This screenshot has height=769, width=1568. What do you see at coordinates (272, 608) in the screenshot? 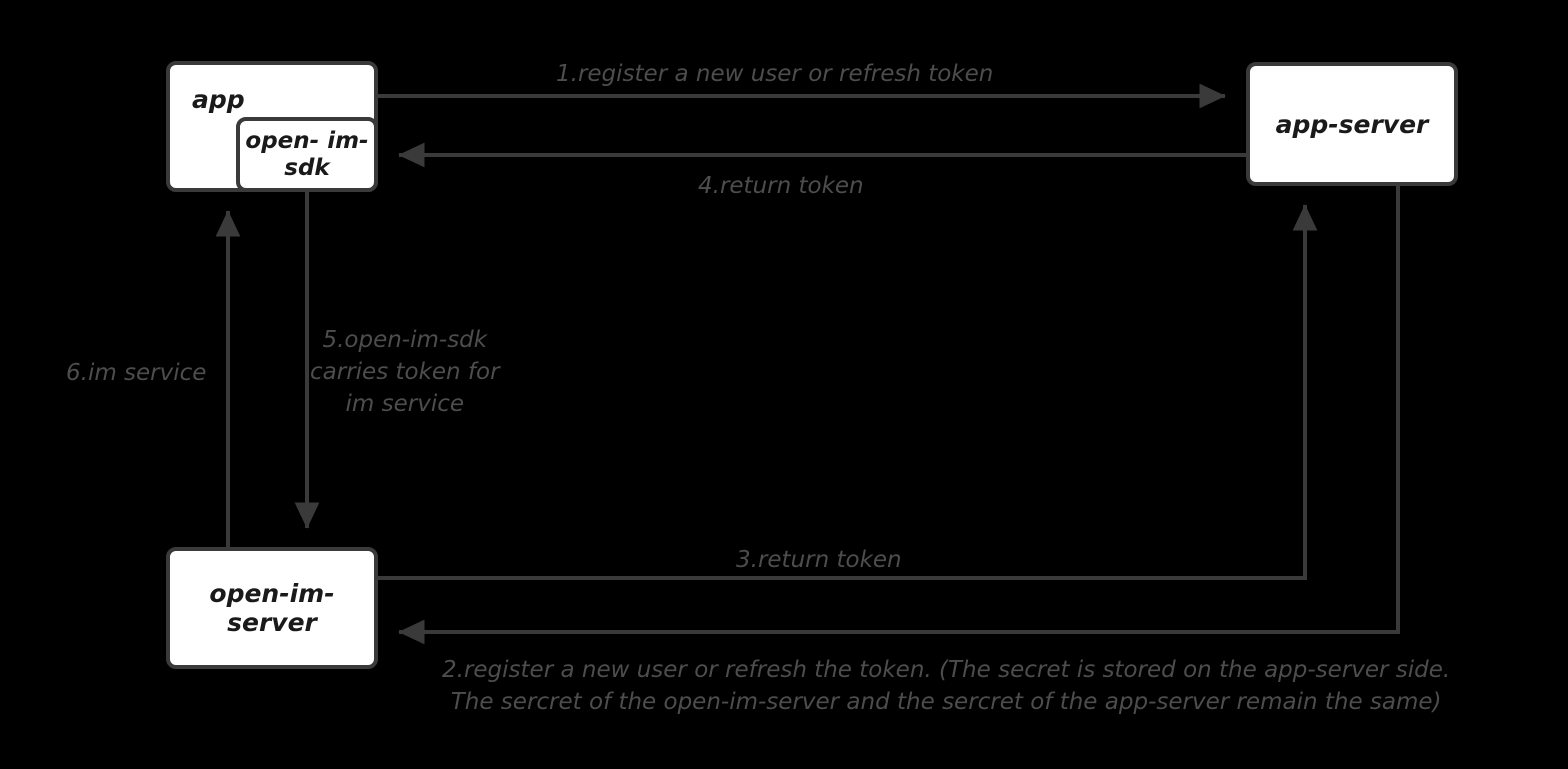
I see `node-open-im-server: open-im- server` at bounding box center [272, 608].